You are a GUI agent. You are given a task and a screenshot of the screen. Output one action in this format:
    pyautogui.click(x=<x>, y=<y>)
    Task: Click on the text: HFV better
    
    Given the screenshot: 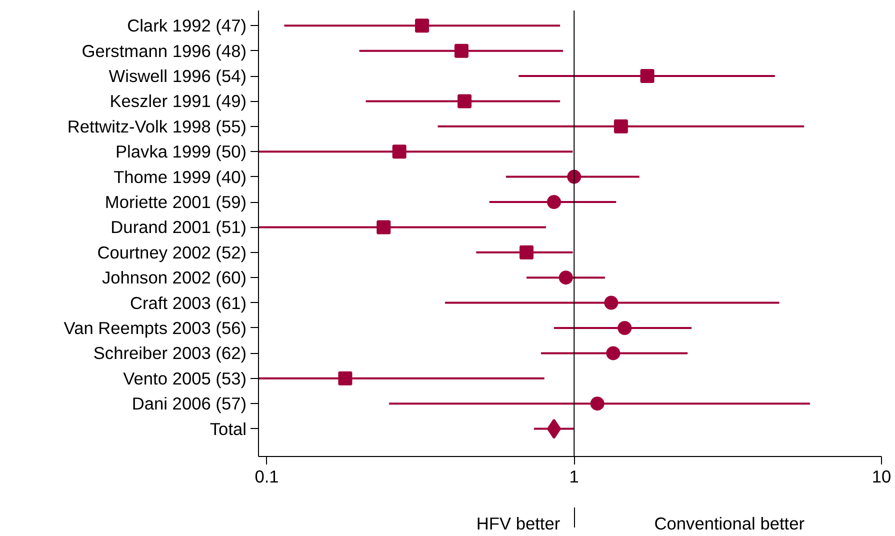 What is the action you would take?
    pyautogui.click(x=518, y=524)
    